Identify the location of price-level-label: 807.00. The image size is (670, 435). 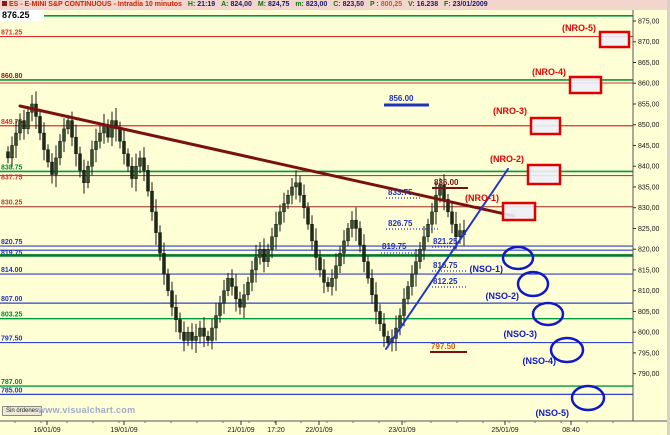
(12, 299).